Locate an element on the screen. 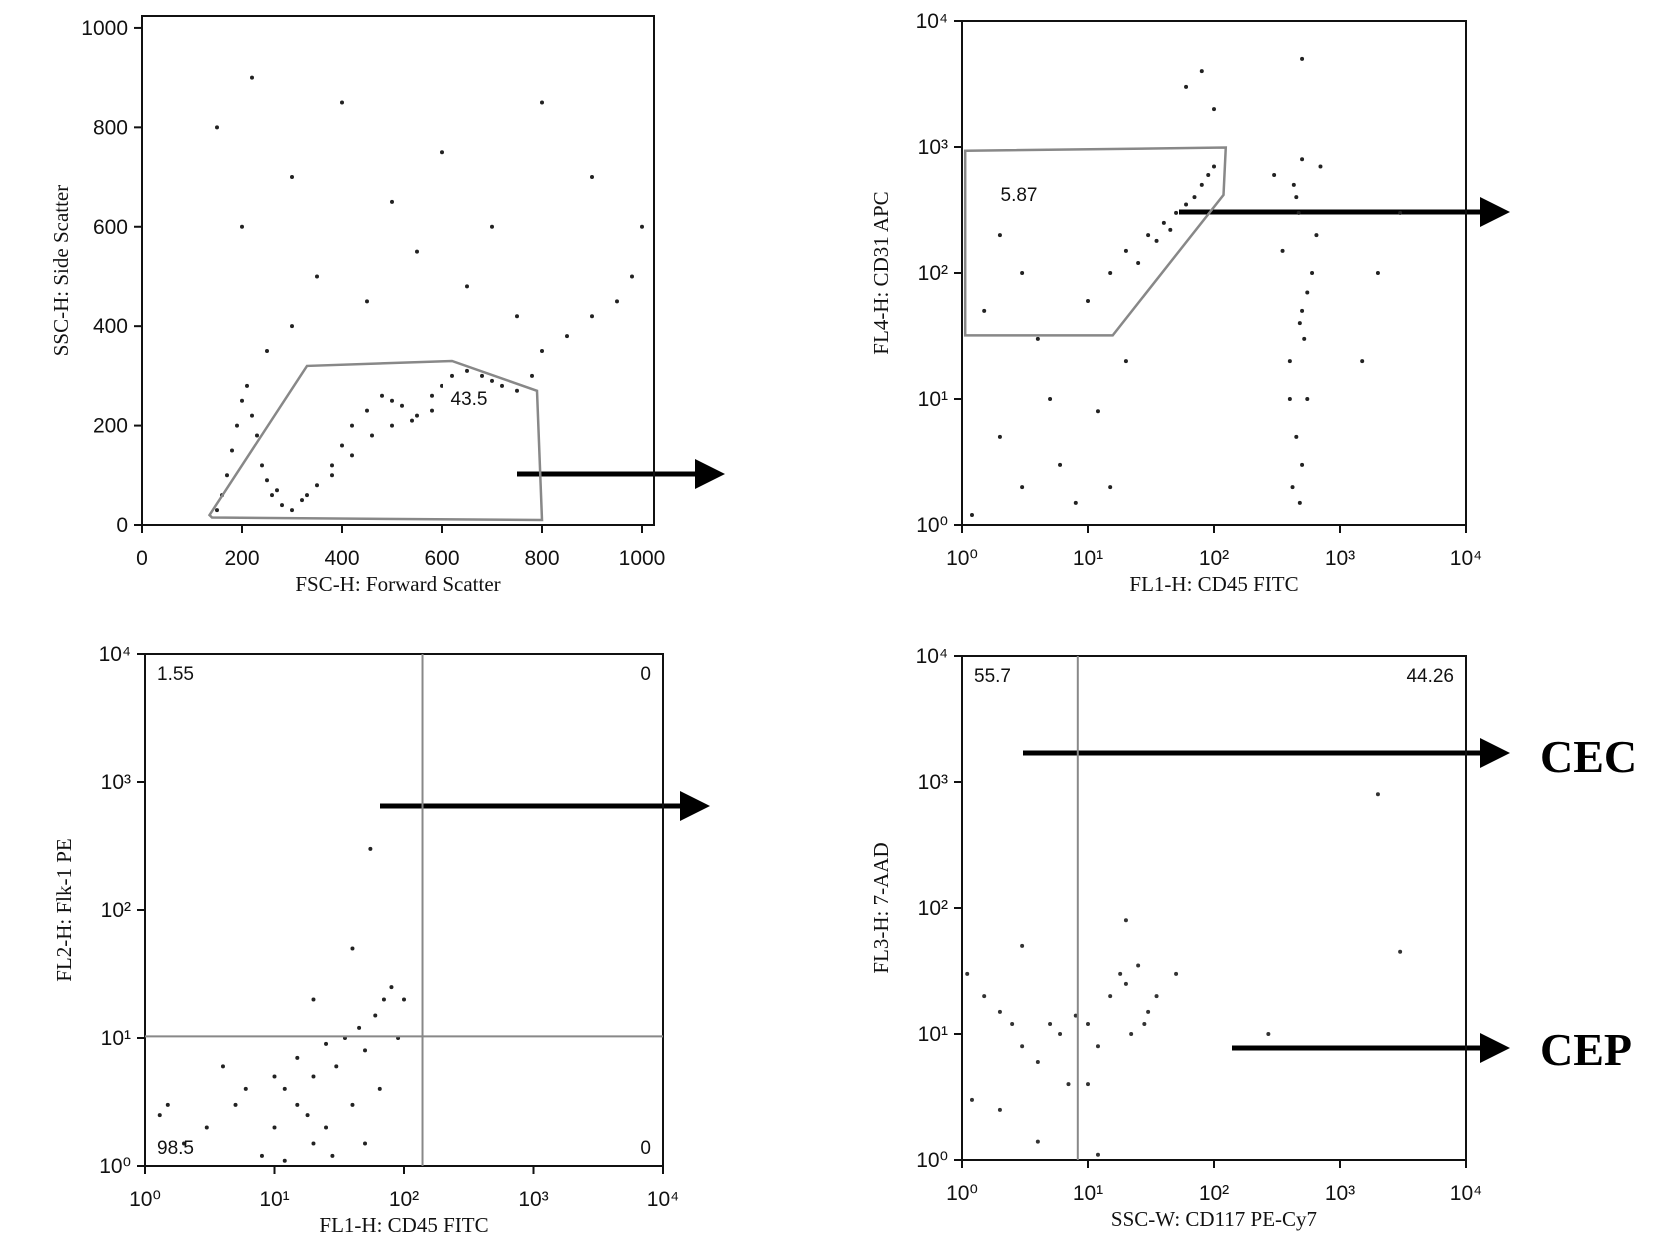  y-tick-label: 10¹ is located at coordinates (933, 399).